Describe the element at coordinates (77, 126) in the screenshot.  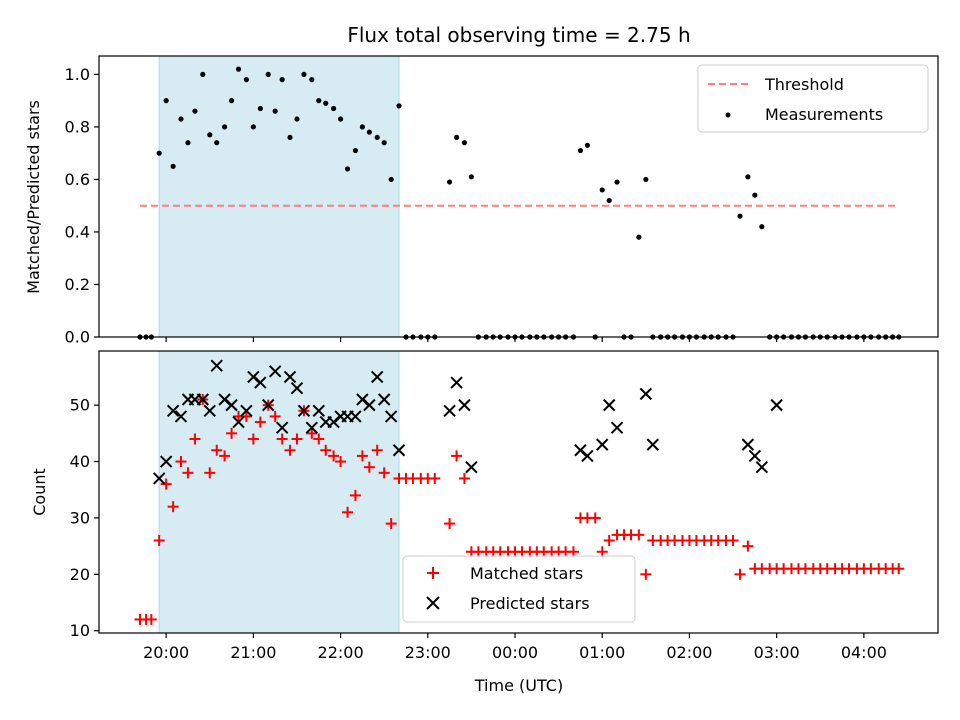
I see `y-tick-label: 0.8` at that location.